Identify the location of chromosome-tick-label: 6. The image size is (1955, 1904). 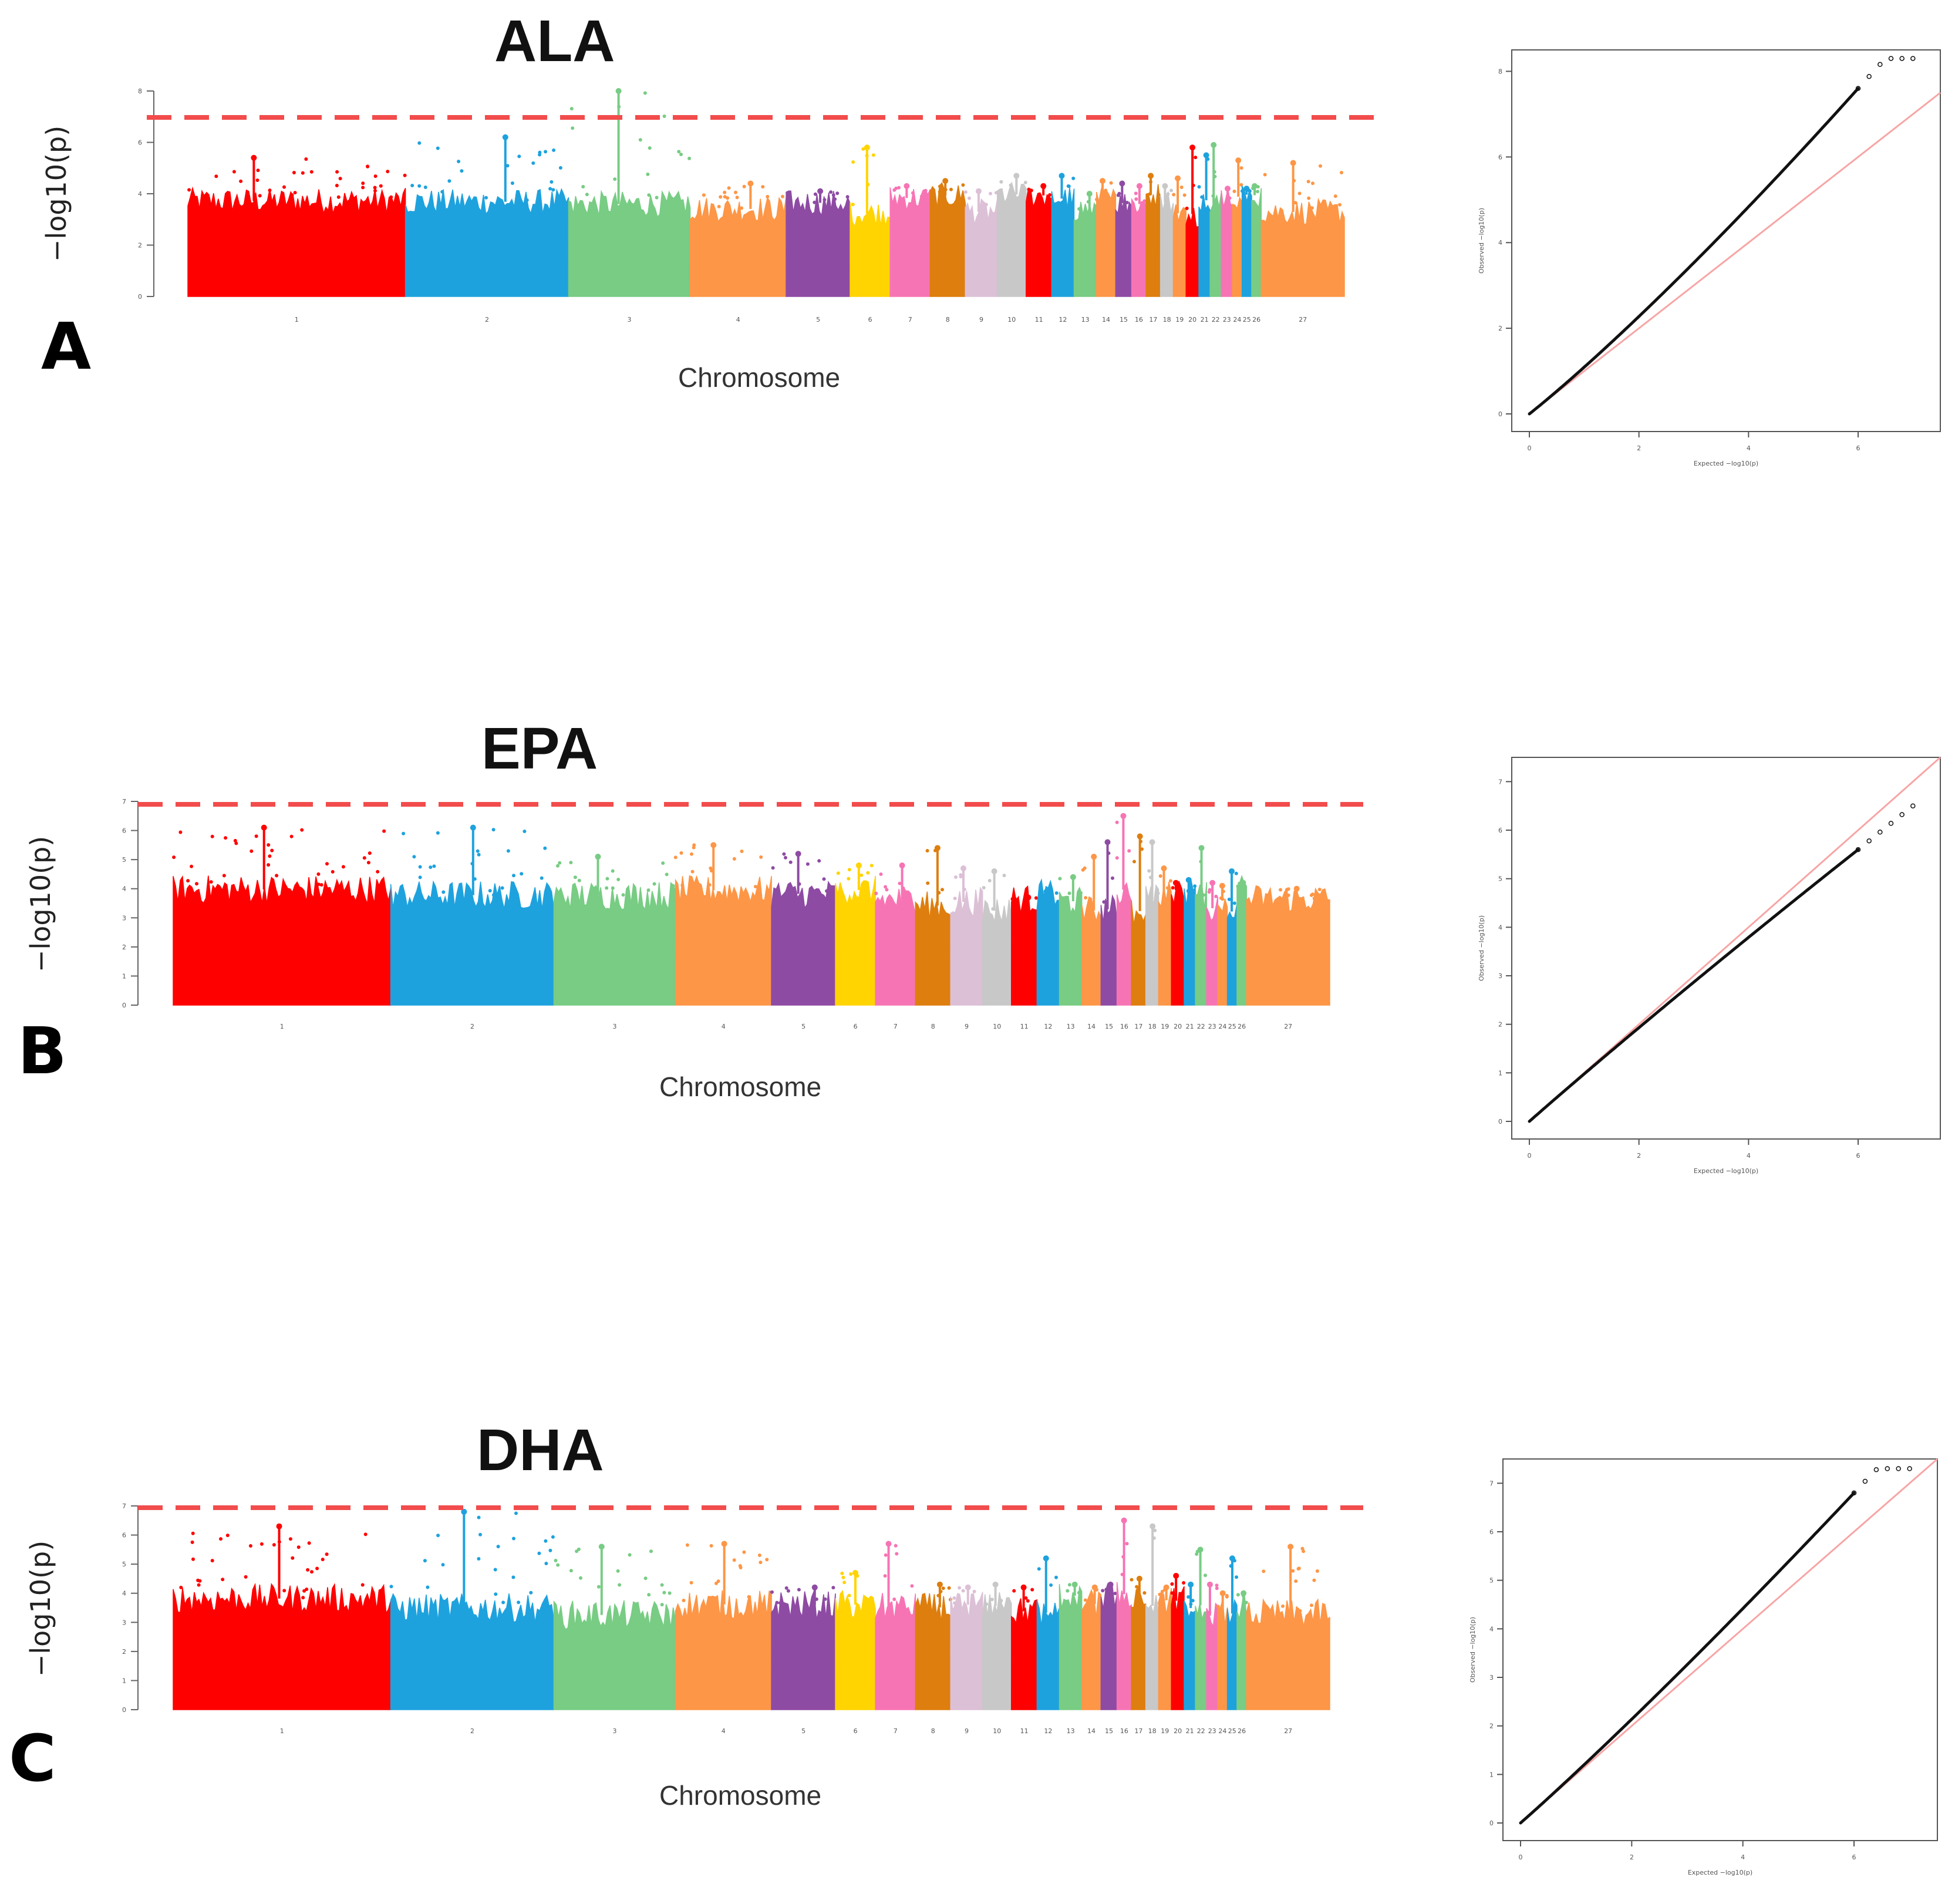
(856, 1731).